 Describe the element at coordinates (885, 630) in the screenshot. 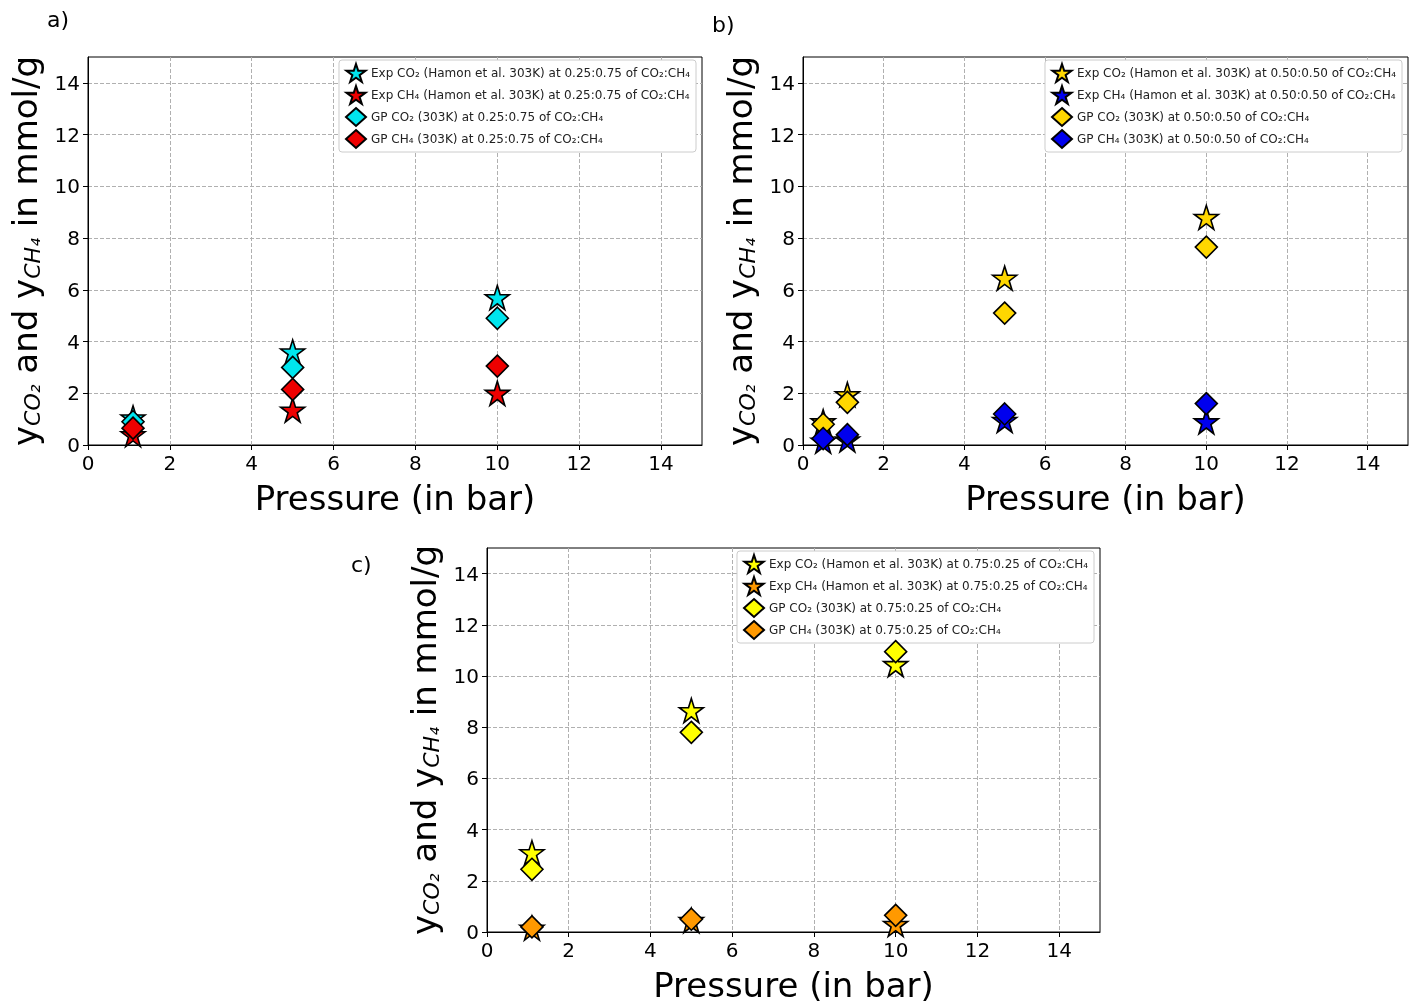

I see `legend-label: GP CH₄ (303K) at 0.75:0.25 of CO₂:CH₄` at that location.